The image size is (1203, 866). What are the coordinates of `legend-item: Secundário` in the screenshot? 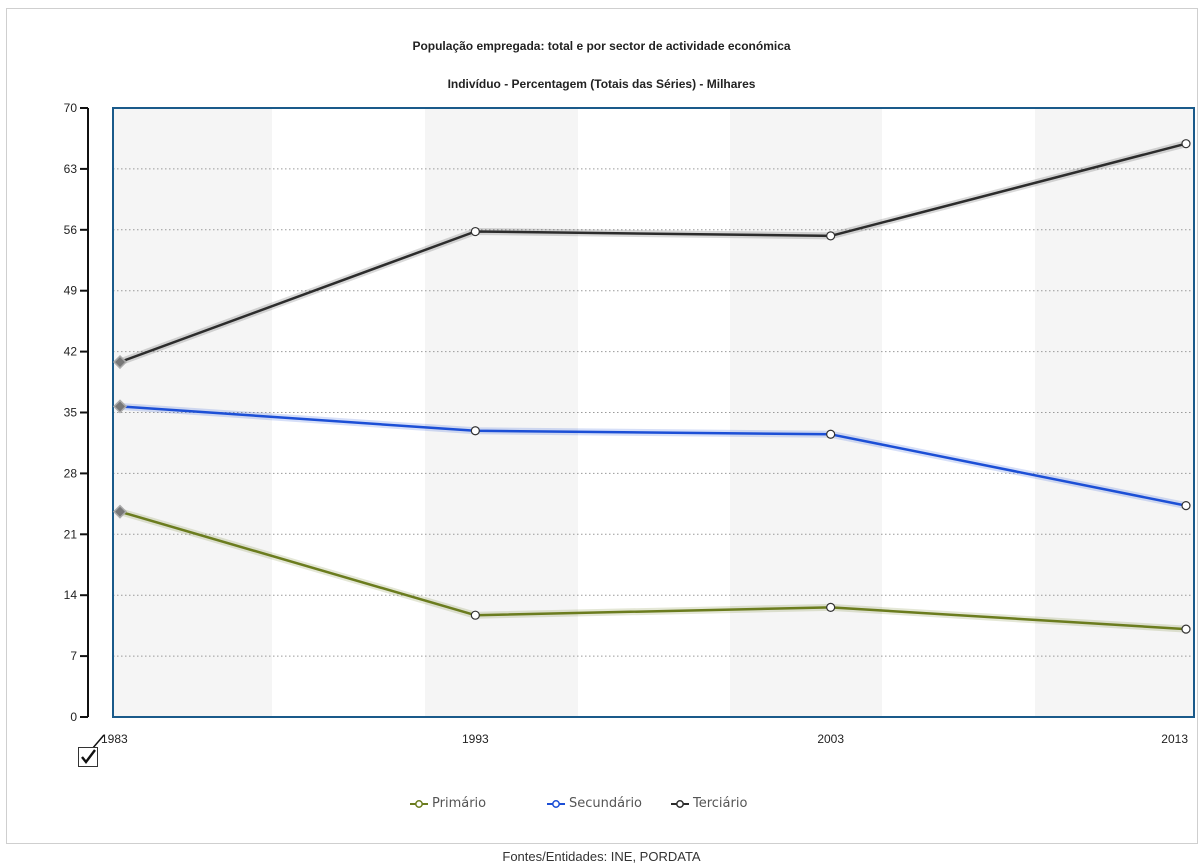 It's located at (594, 803).